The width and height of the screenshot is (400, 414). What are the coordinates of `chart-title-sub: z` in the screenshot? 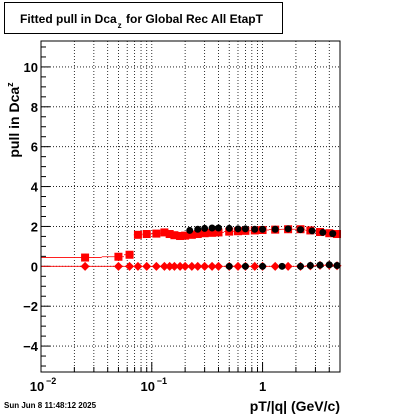 It's located at (119, 25).